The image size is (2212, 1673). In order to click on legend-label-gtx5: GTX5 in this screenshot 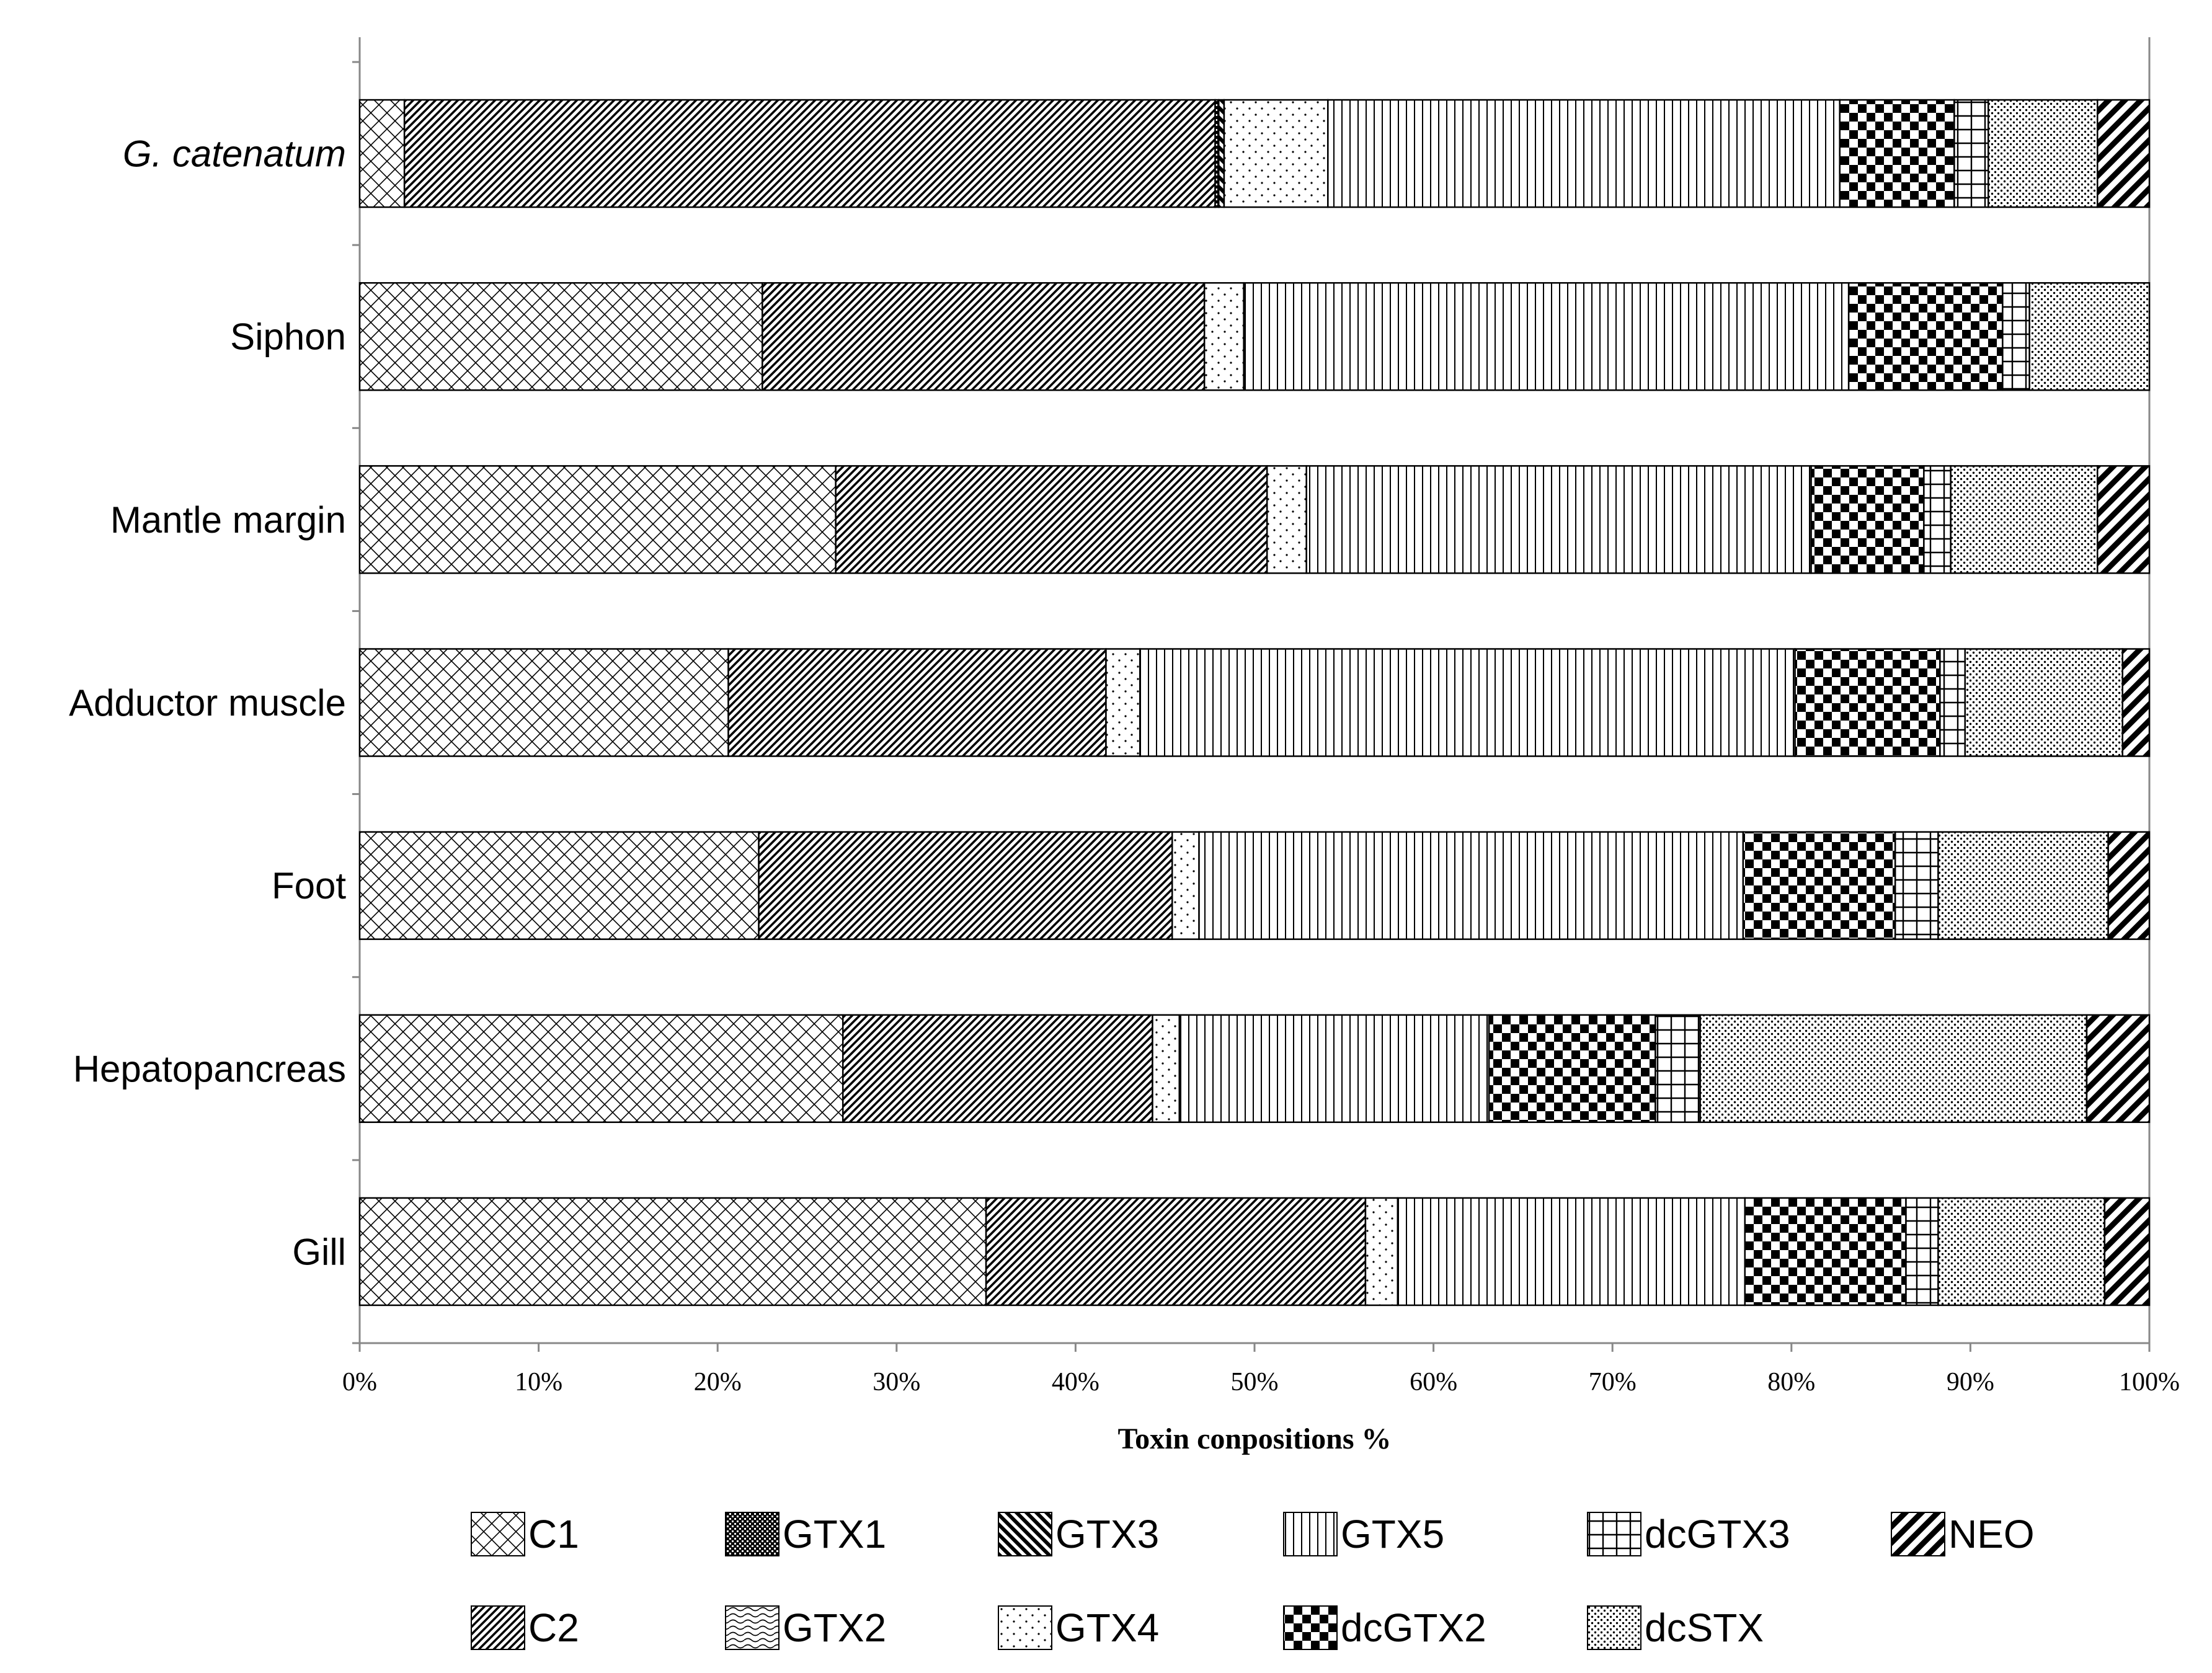, I will do `click(1392, 1534)`.